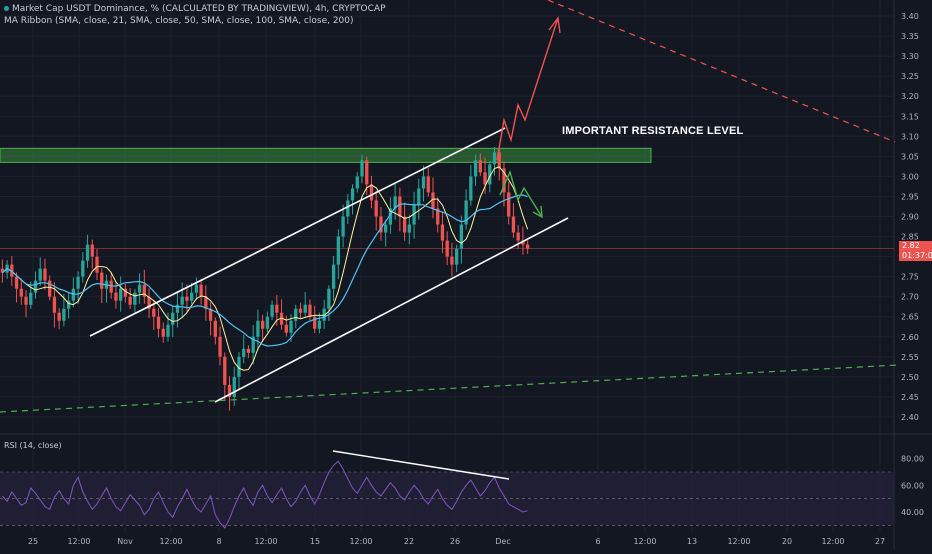 Image resolution: width=932 pixels, height=554 pixels. I want to click on bullish-projection-arrowhead, so click(554, 25).